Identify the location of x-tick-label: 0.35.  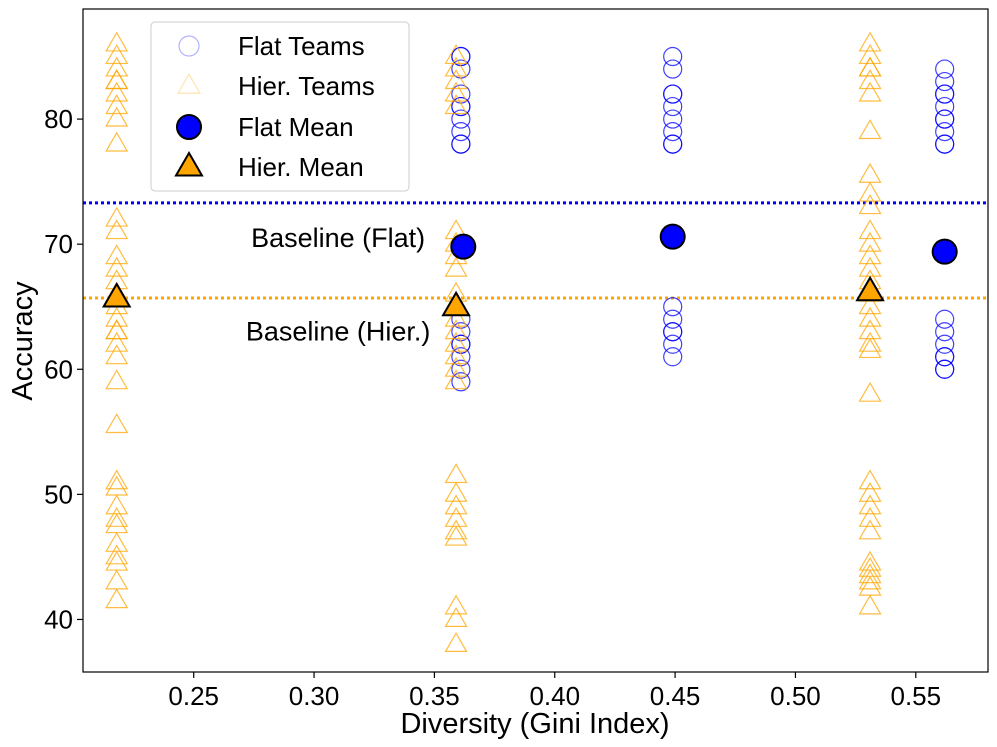
(434, 696).